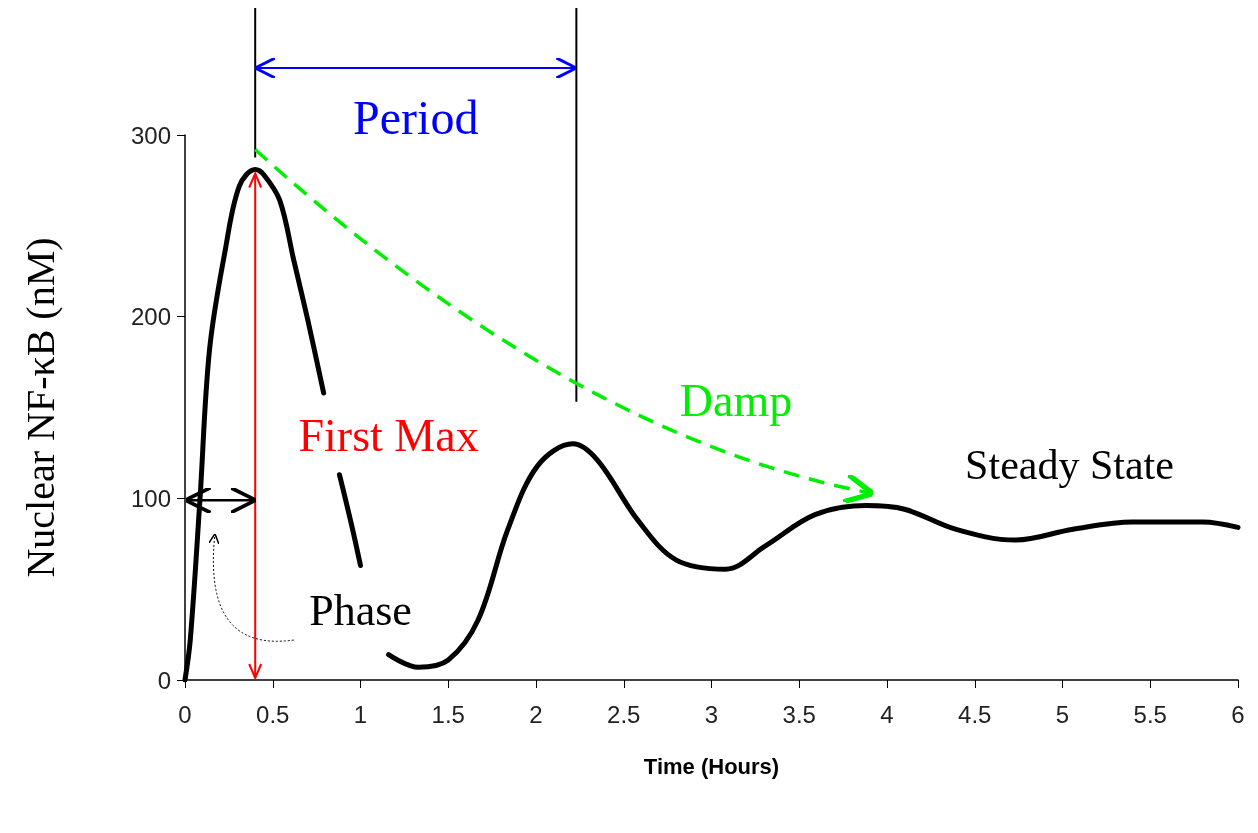 The height and width of the screenshot is (833, 1258). I want to click on x-tick-label: 2, so click(536, 714).